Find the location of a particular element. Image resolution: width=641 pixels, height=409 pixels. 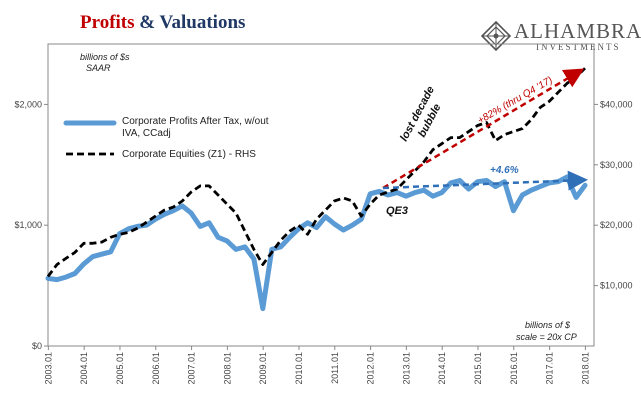

alhambra-logo: ALHAMBRA INVESTMENTS is located at coordinates (560, 35).